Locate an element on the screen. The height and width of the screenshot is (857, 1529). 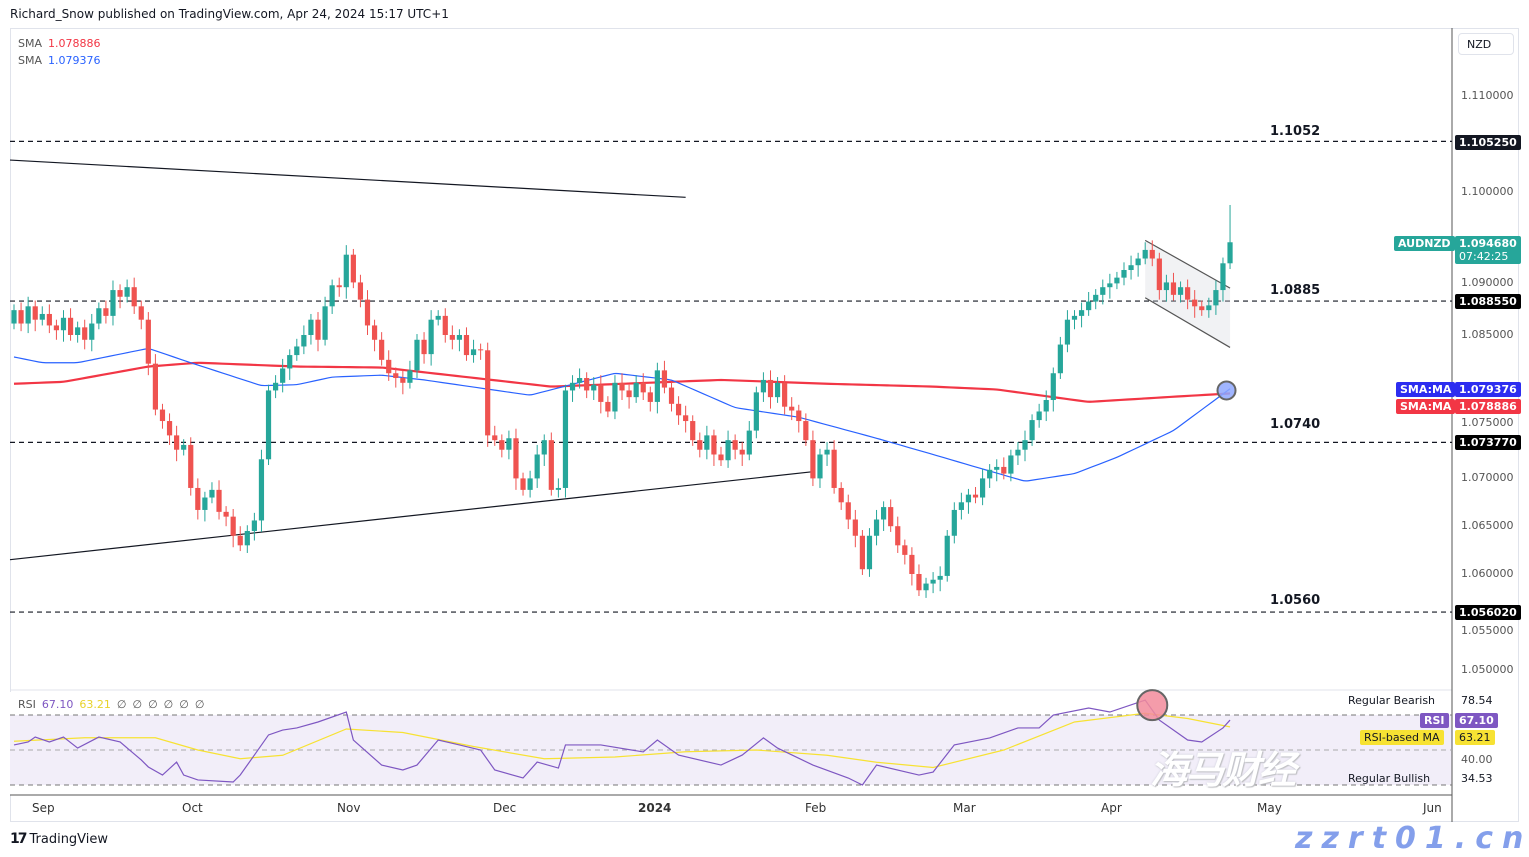
watermark-chinese: 海马财经 is located at coordinates (1223, 770).